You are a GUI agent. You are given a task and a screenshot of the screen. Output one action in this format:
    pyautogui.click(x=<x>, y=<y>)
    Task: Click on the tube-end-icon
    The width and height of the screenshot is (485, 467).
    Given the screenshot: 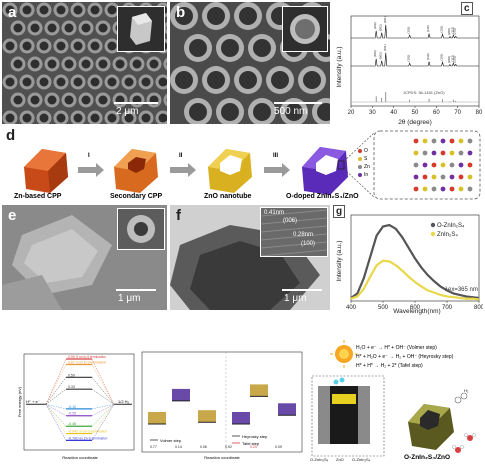 What is the action you would take?
    pyautogui.click(x=305, y=29)
    